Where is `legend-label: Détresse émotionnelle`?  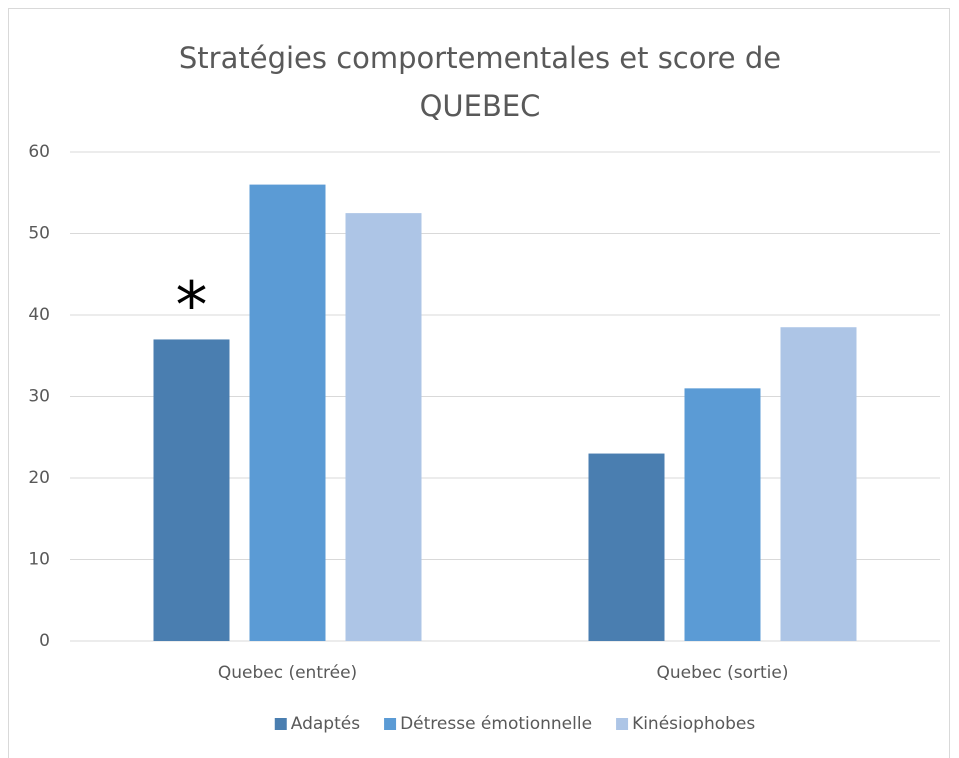 legend-label: Détresse émotionnelle is located at coordinates (496, 724).